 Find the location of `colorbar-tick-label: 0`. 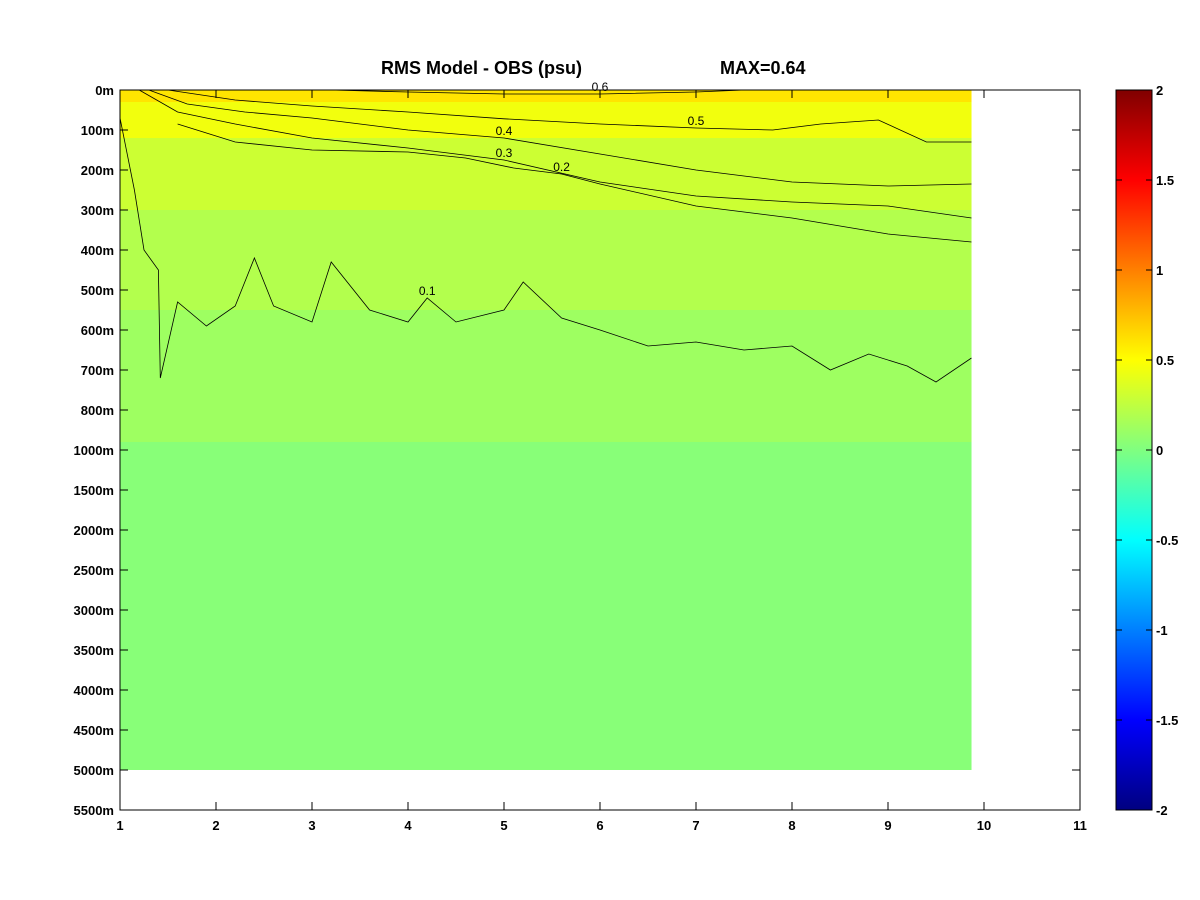

colorbar-tick-label: 0 is located at coordinates (1159, 450).